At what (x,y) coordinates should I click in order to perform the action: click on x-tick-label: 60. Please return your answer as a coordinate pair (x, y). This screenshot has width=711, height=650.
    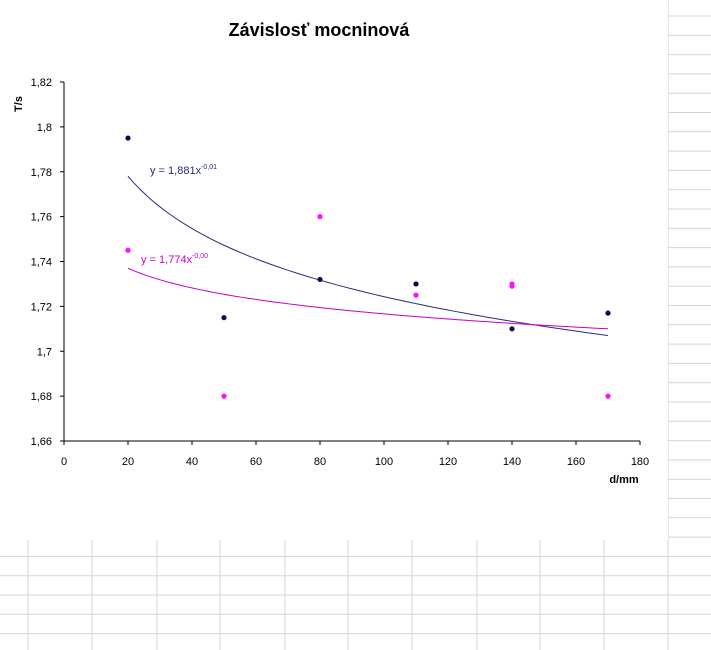
    Looking at the image, I should click on (256, 462).